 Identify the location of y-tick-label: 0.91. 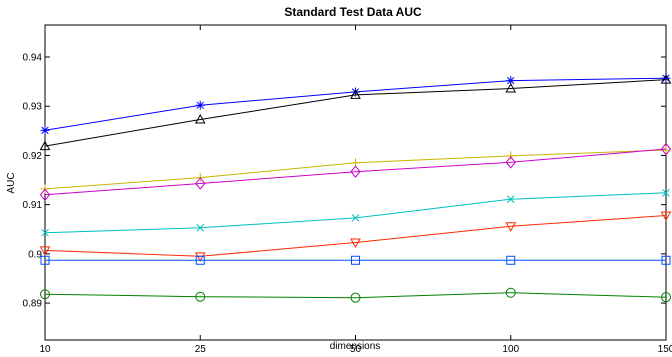
(33, 205).